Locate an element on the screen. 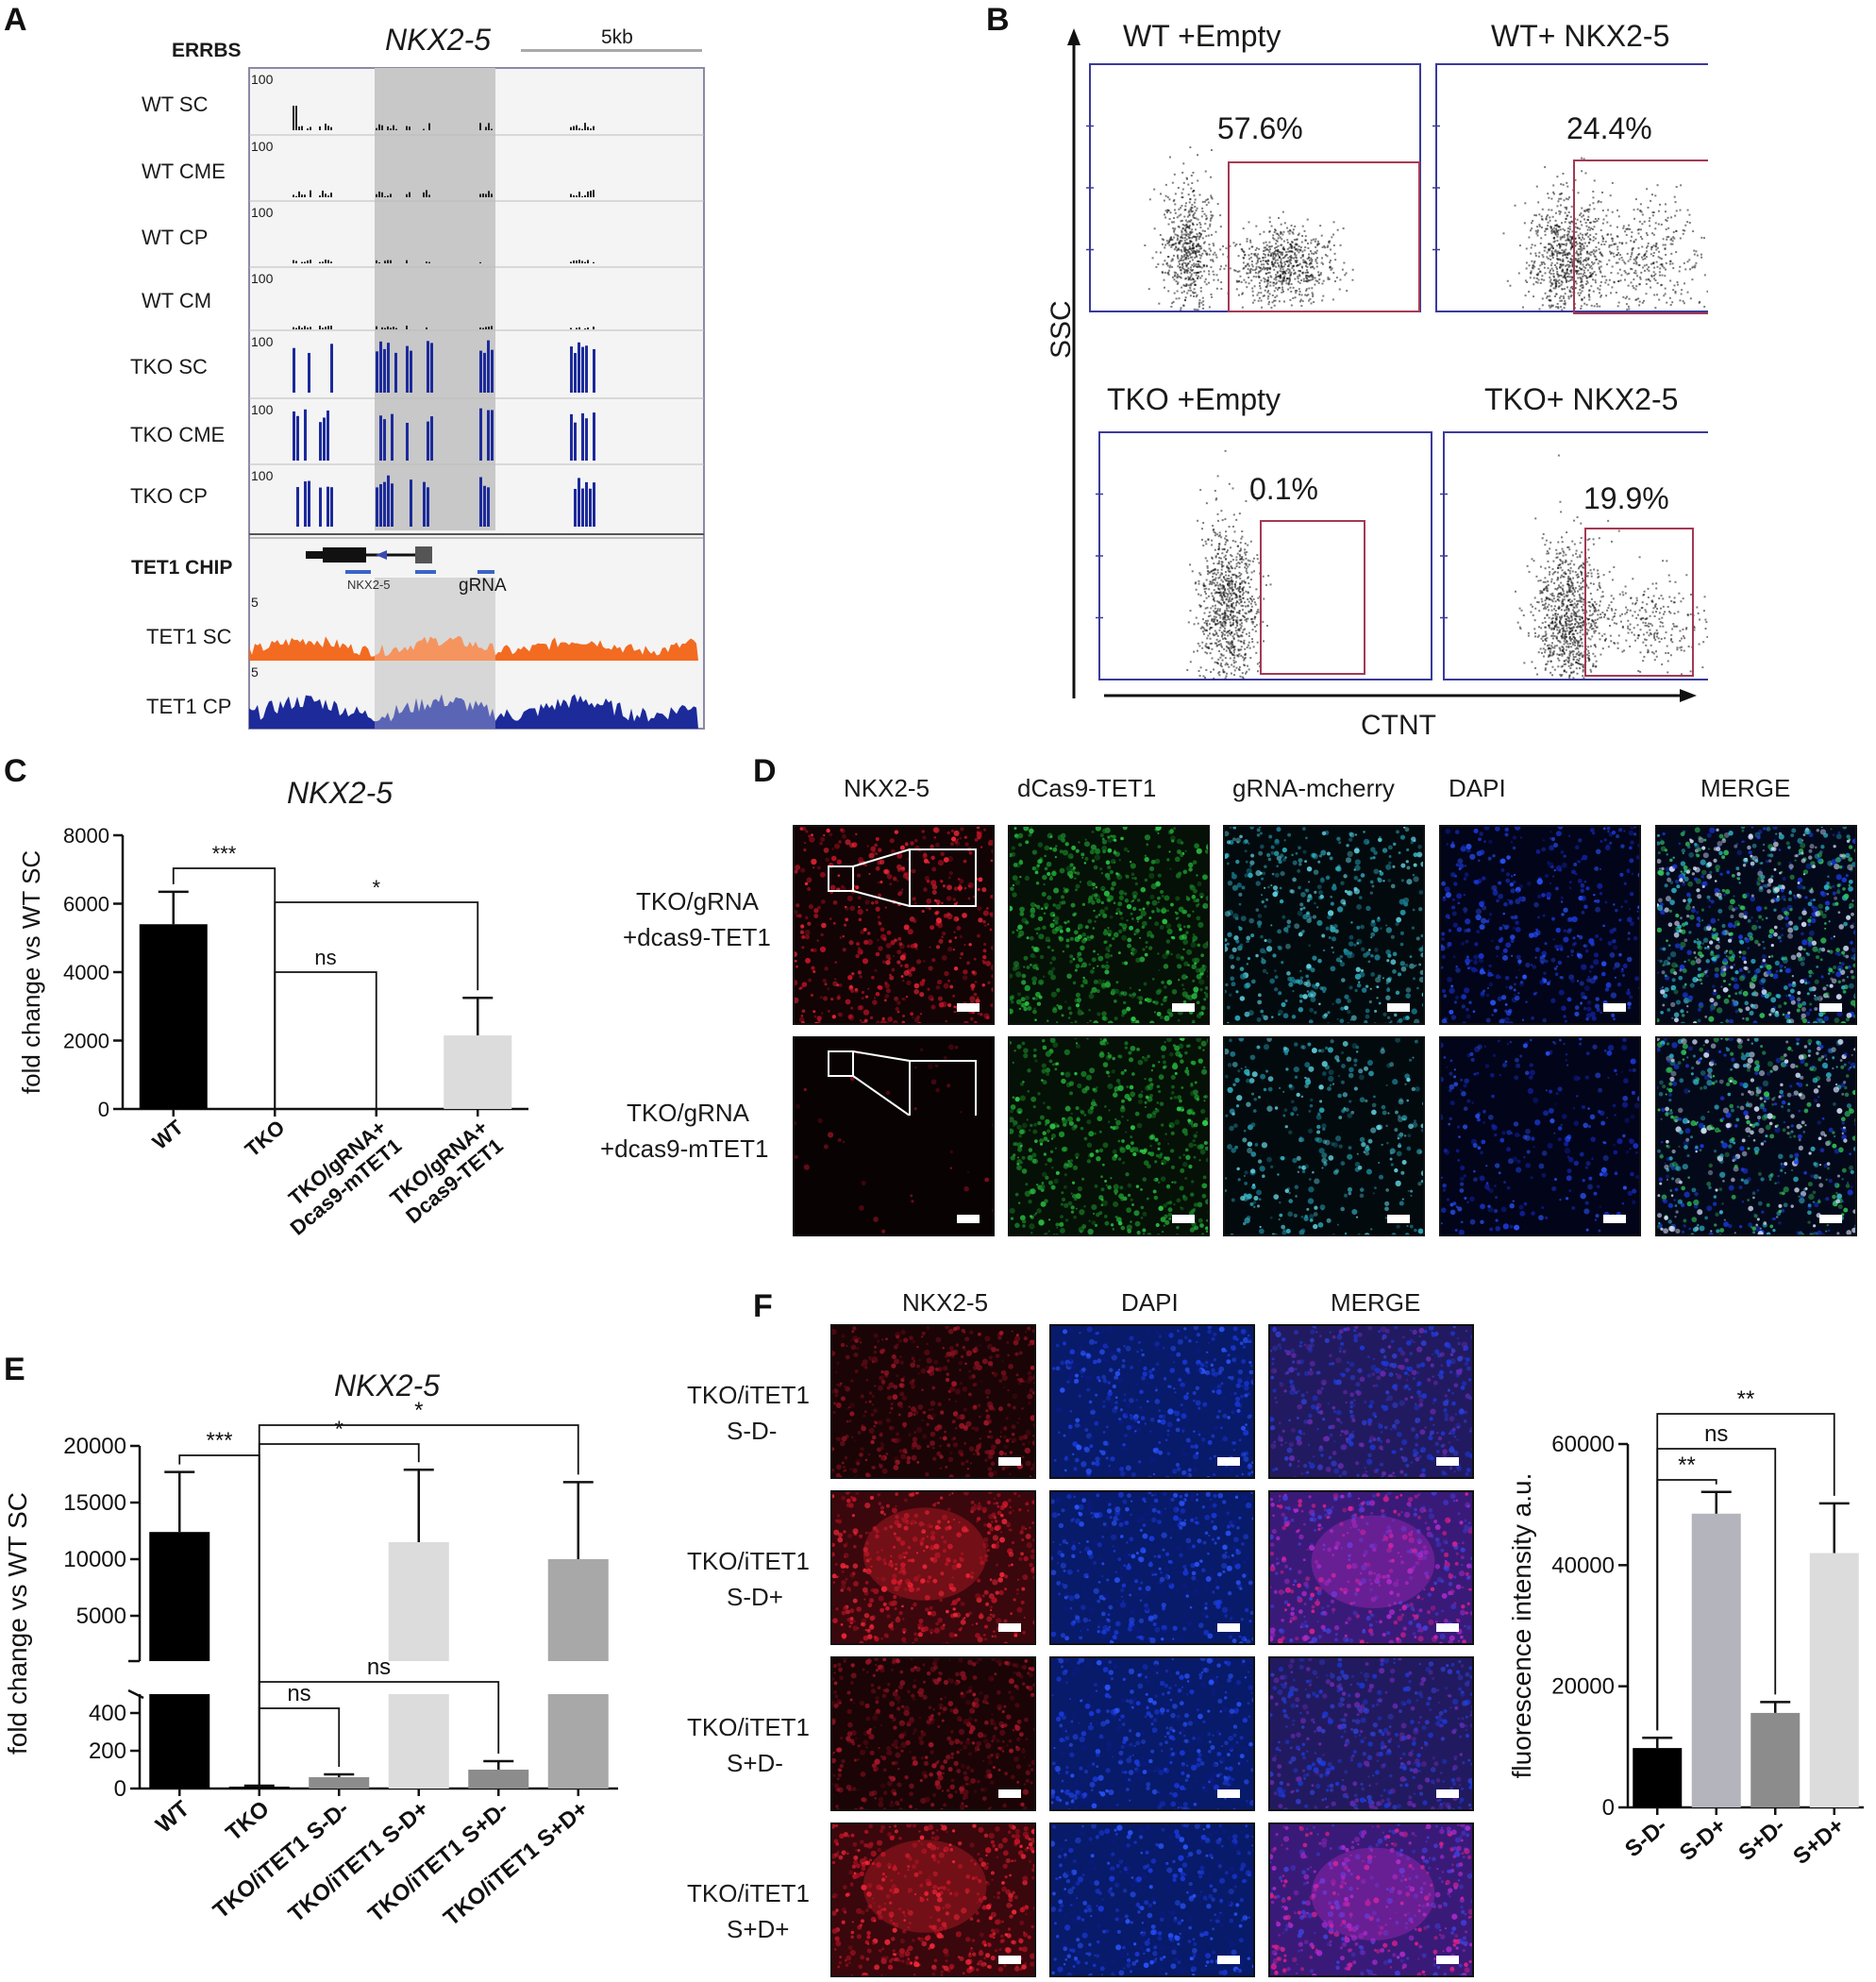  gate-percent: 0.1% is located at coordinates (1283, 489).